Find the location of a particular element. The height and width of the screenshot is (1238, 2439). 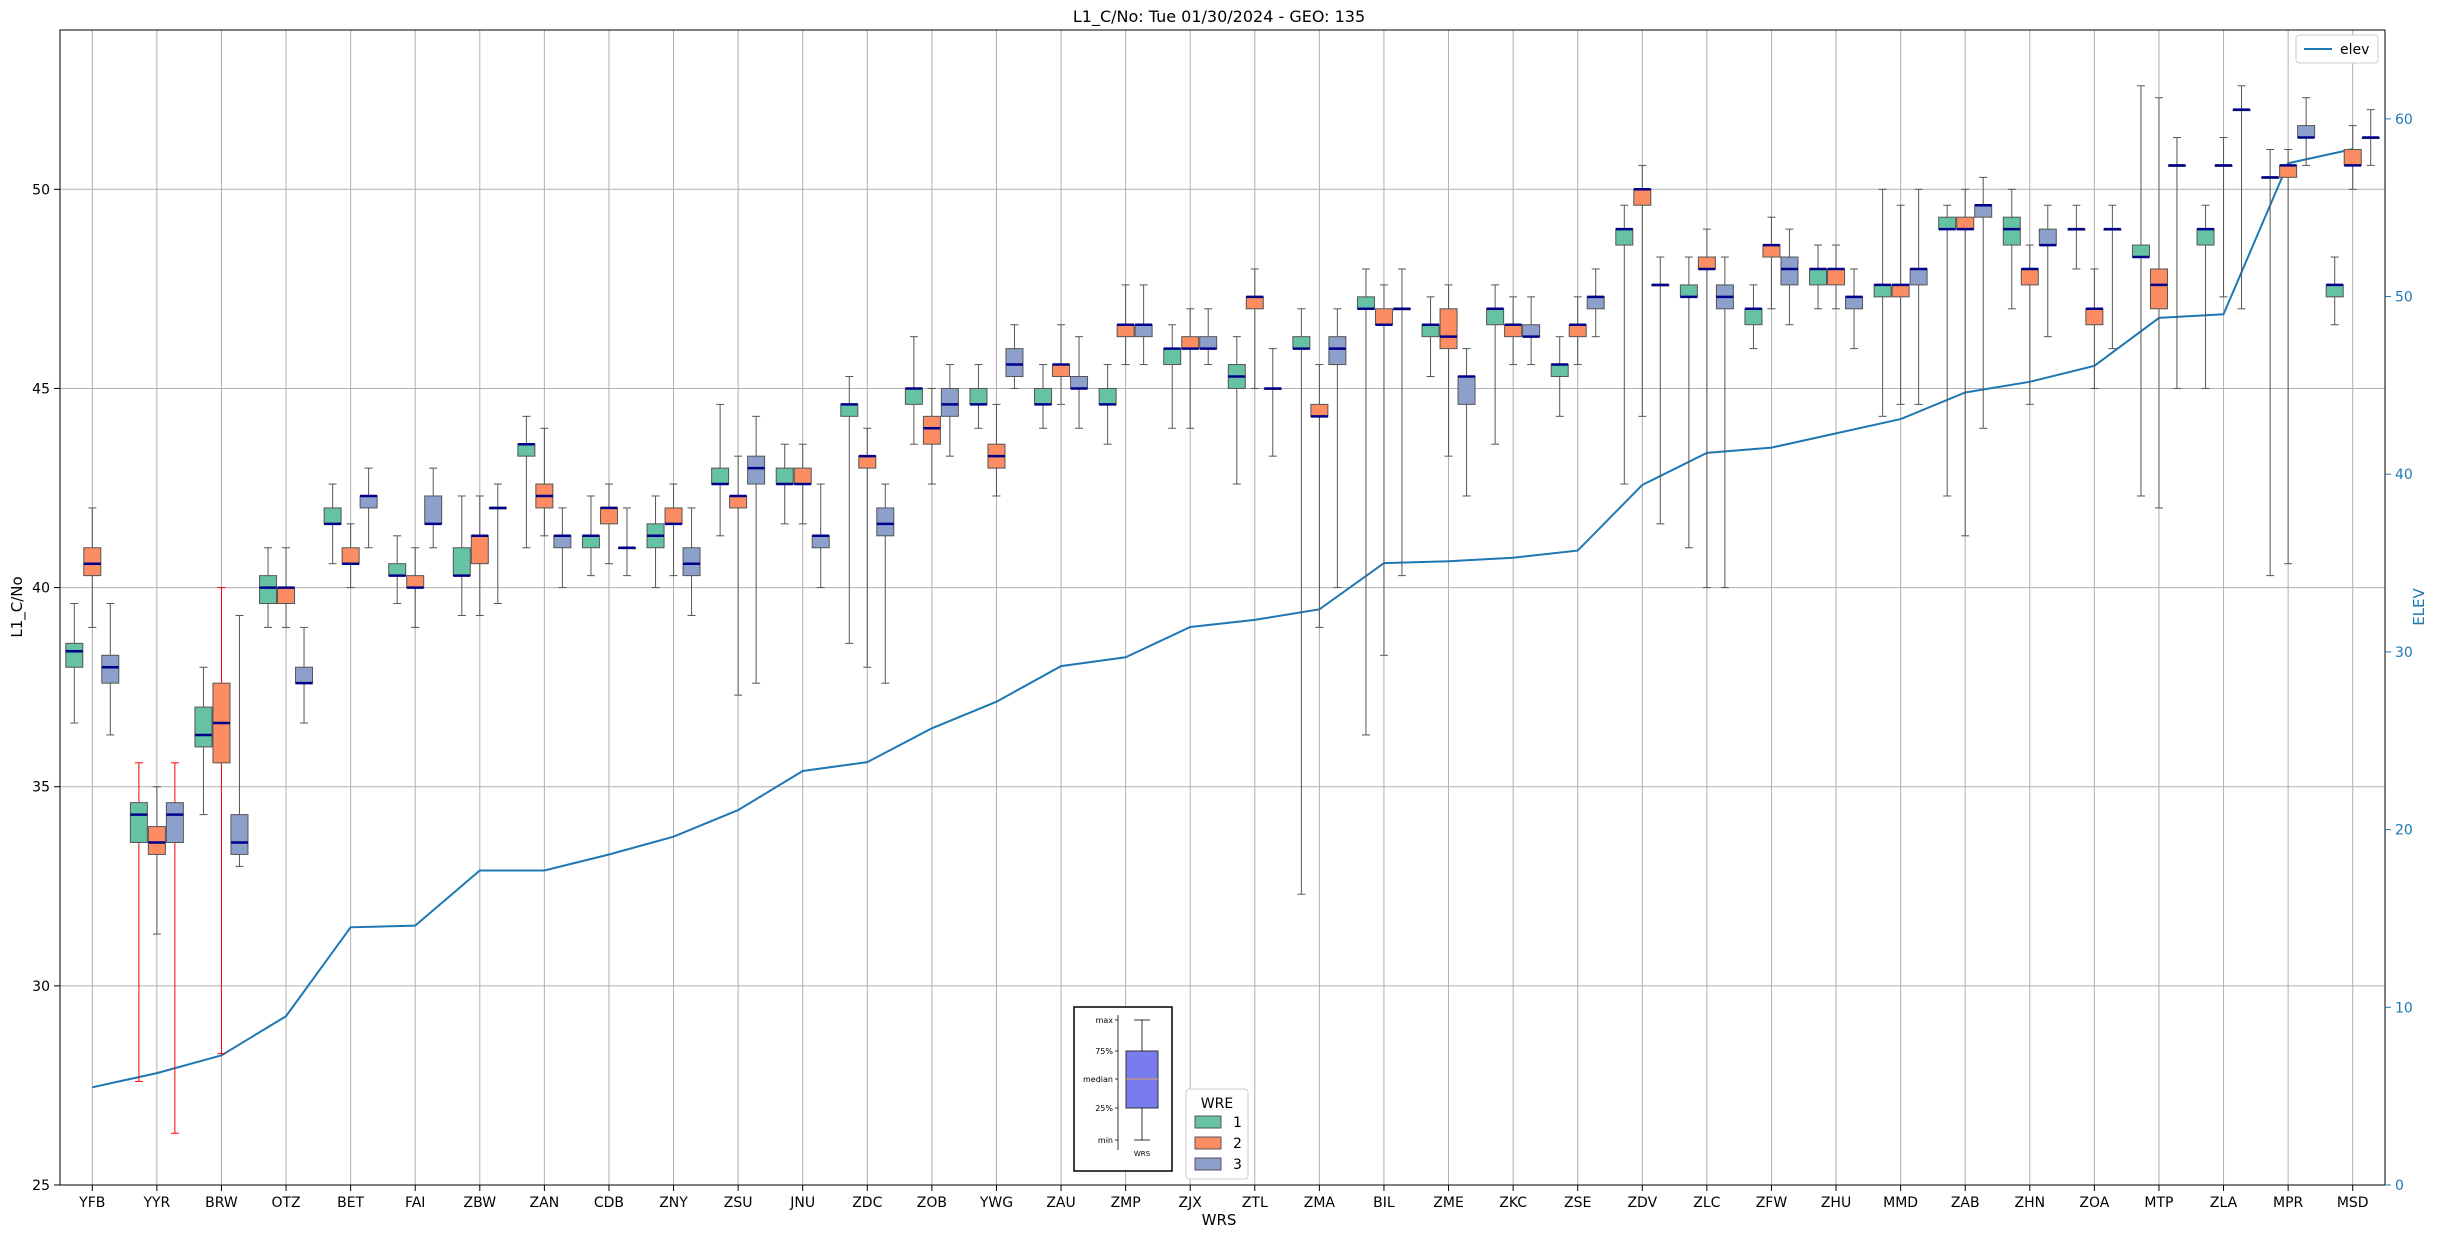

x-tick-label: BIL is located at coordinates (1384, 1203).